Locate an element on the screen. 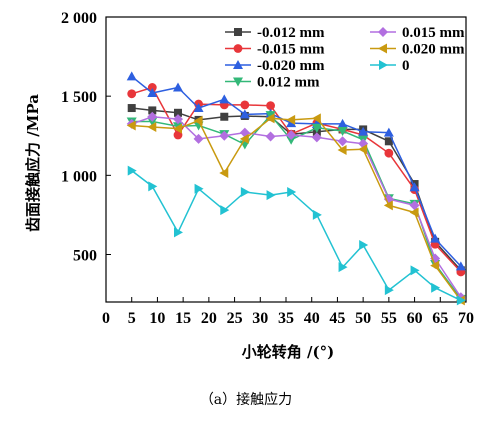 The height and width of the screenshot is (421, 492). legend-item: 0.015 mm is located at coordinates (417, 33).